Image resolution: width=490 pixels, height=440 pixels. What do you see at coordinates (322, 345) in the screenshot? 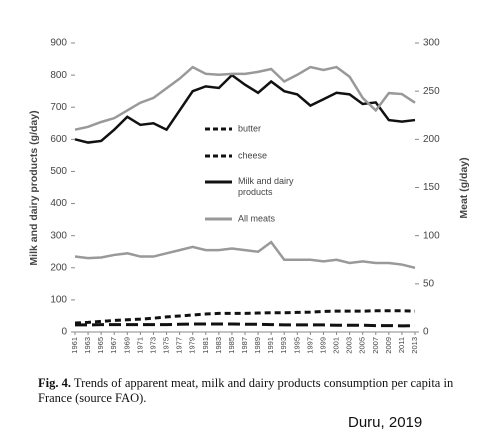
I see `x-tick-label: 1999` at bounding box center [322, 345].